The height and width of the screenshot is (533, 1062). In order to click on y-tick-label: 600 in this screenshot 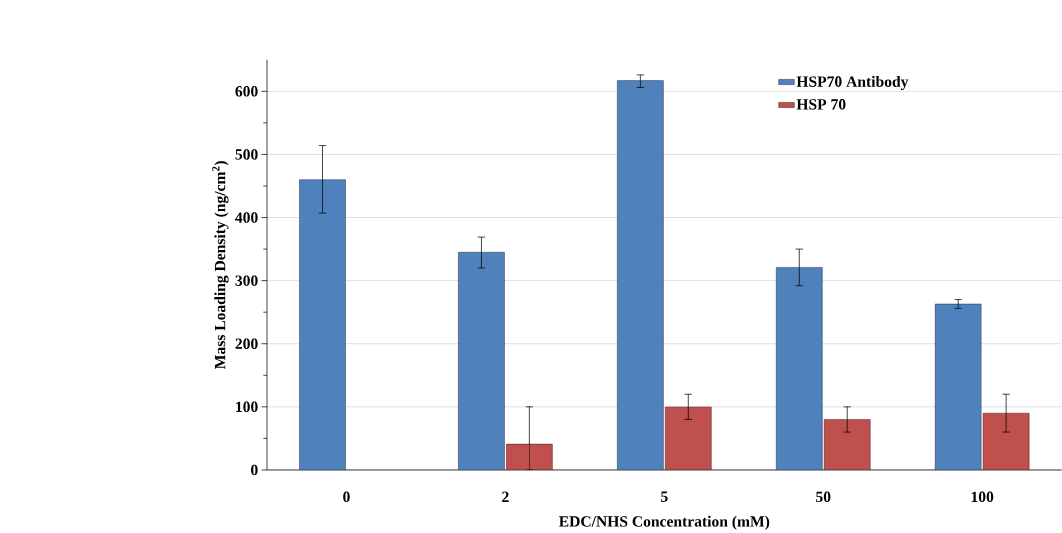, I will do `click(246, 91)`.